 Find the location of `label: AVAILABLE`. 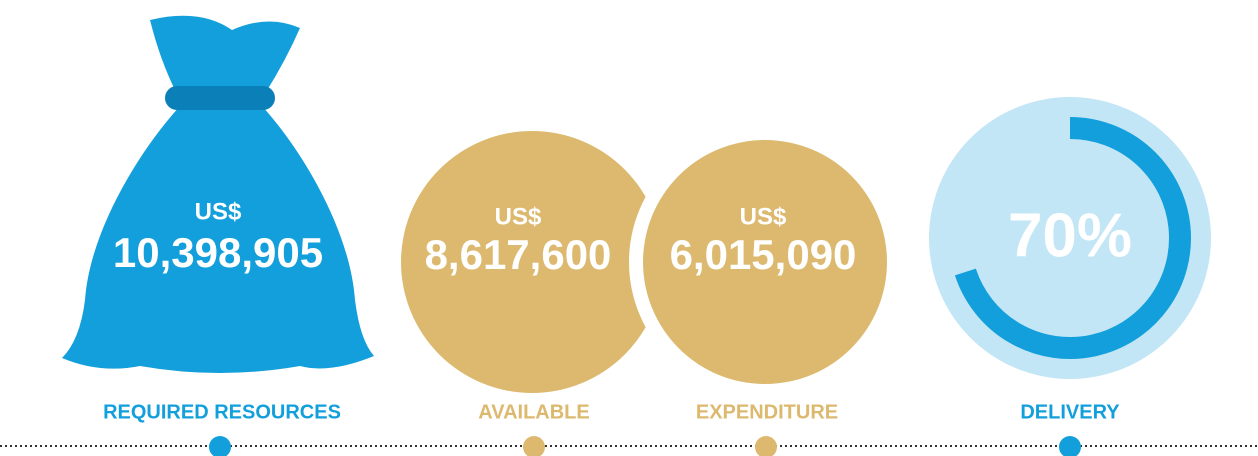

label: AVAILABLE is located at coordinates (533, 412).